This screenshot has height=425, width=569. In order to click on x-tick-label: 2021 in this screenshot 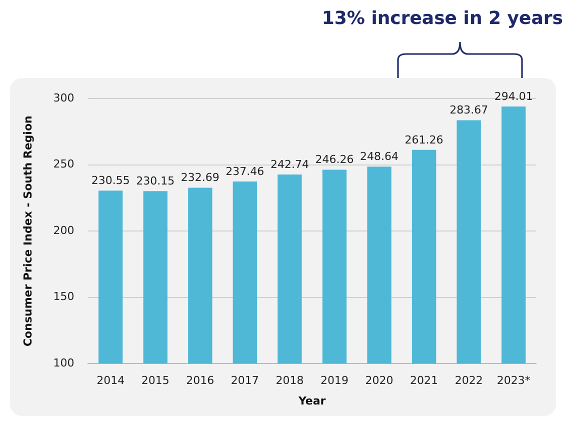, I will do `click(424, 381)`.